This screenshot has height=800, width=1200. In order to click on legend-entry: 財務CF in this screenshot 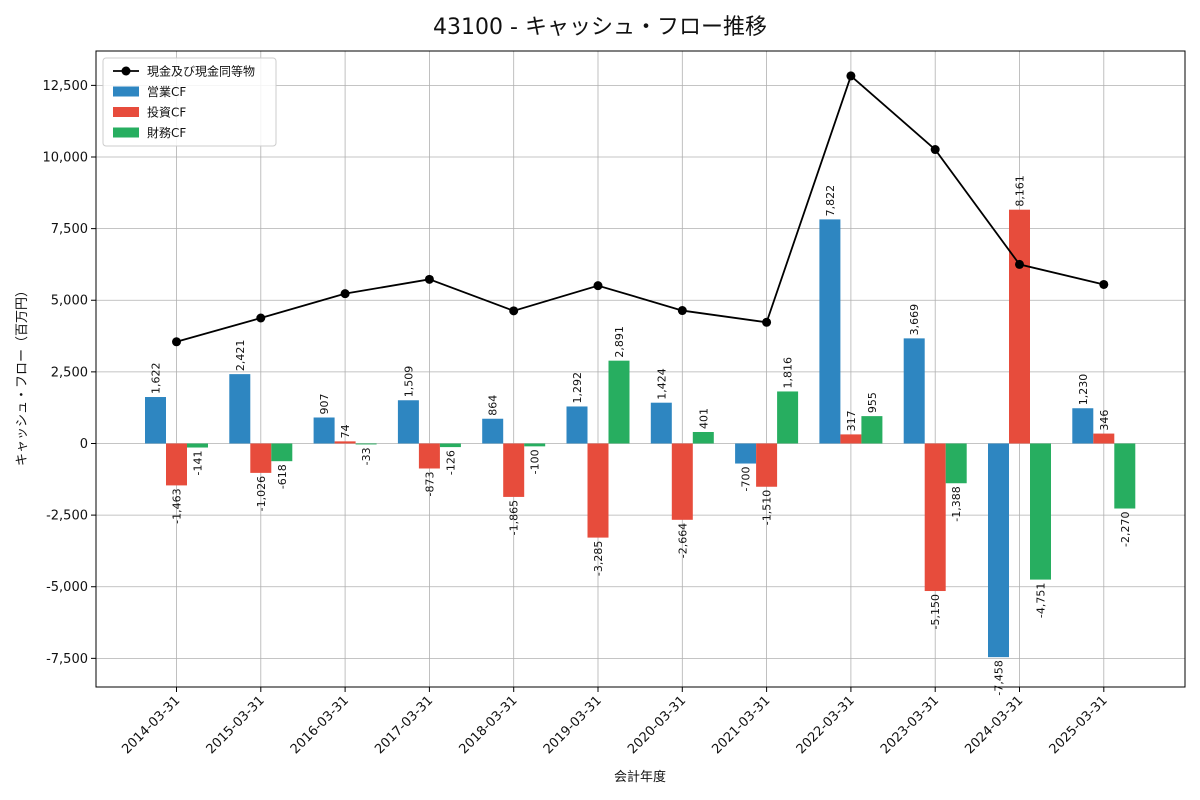, I will do `click(166, 132)`.